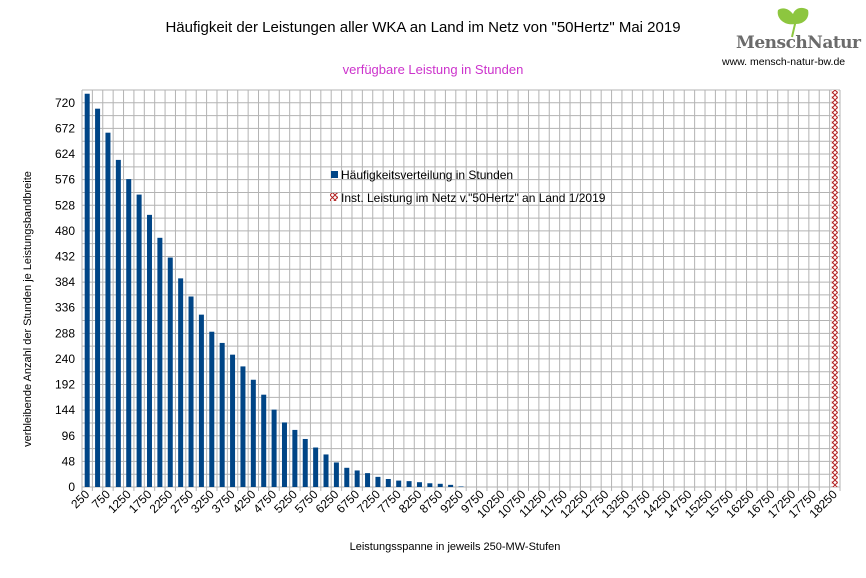 The height and width of the screenshot is (578, 866). I want to click on logo-url: www. mensch-natur-bw.de, so click(784, 62).